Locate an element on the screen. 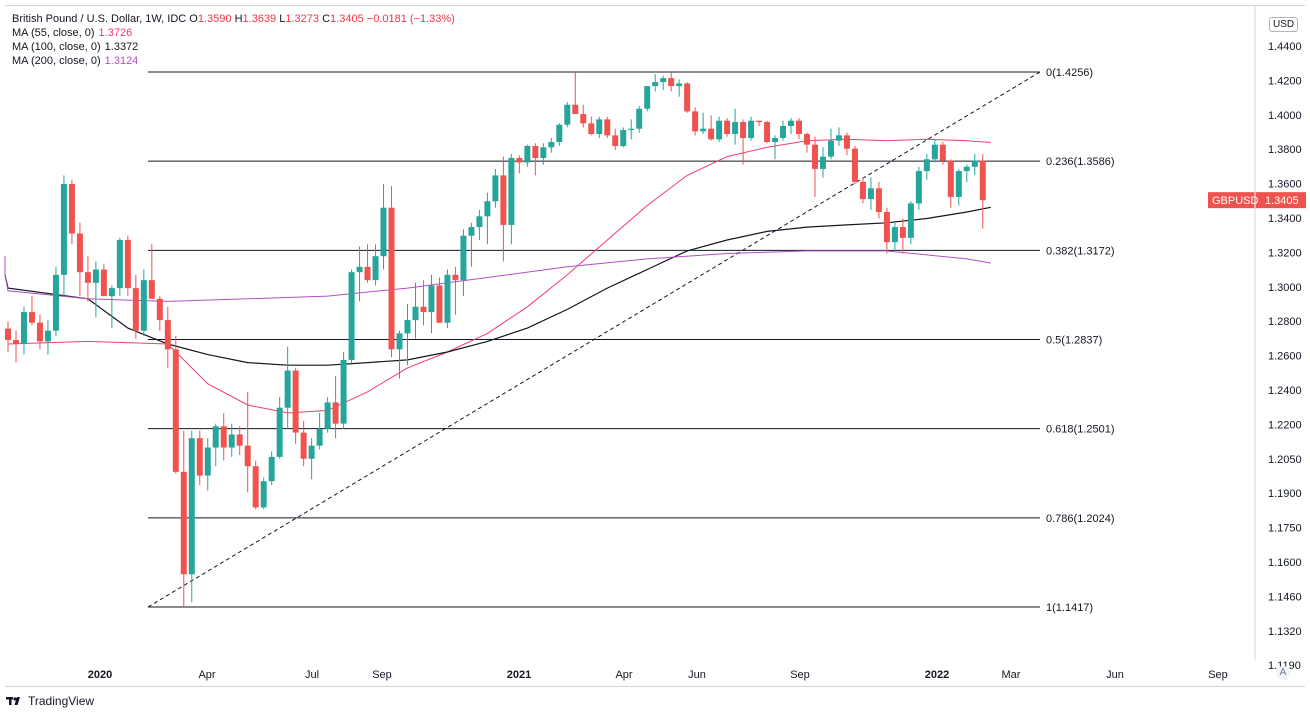 Image resolution: width=1310 pixels, height=714 pixels. last-price-badge is located at coordinates (1257, 200).